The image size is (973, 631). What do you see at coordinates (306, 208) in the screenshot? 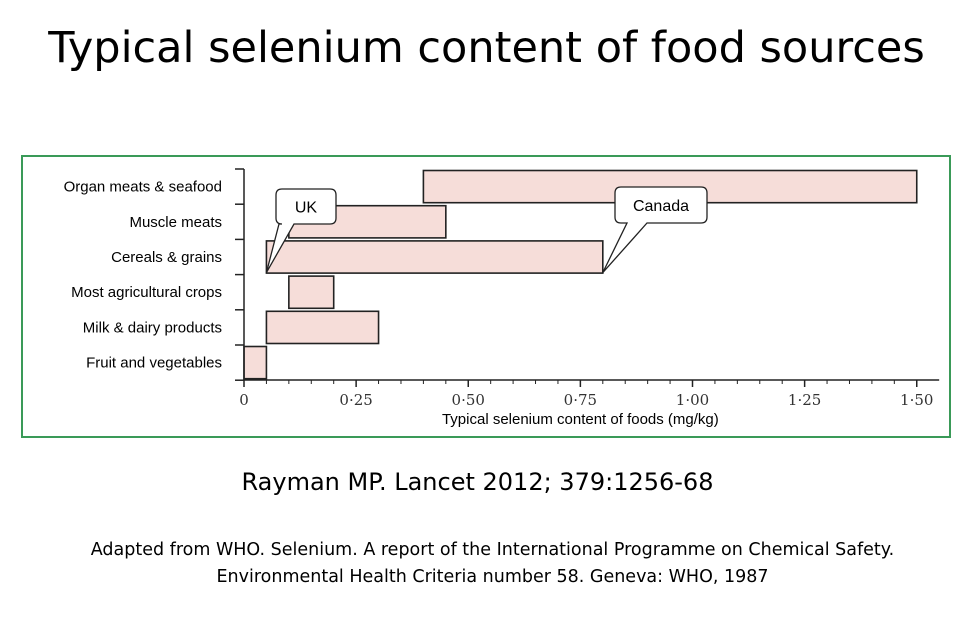
I see `callout-uk-label: UK` at bounding box center [306, 208].